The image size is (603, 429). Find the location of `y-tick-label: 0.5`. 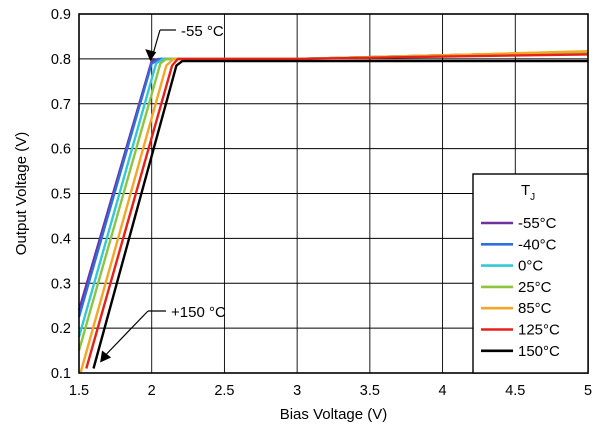

y-tick-label: 0.5 is located at coordinates (61, 195).